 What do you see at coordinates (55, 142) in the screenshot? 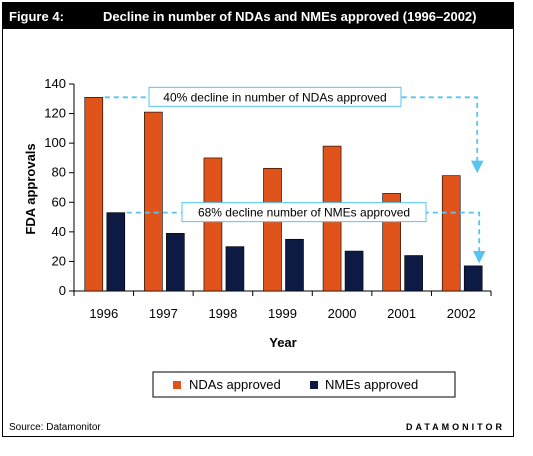
I see `y-tick-label: 100` at bounding box center [55, 142].